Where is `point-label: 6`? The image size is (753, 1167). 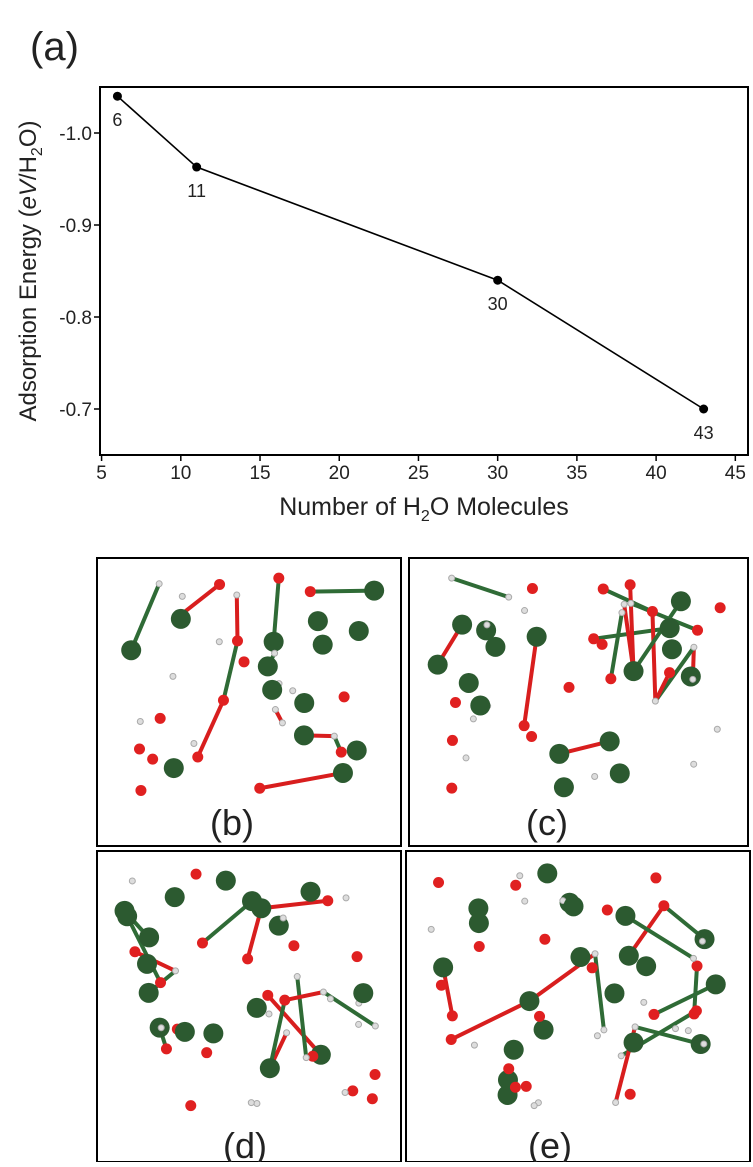 point-label: 6 is located at coordinates (117, 120).